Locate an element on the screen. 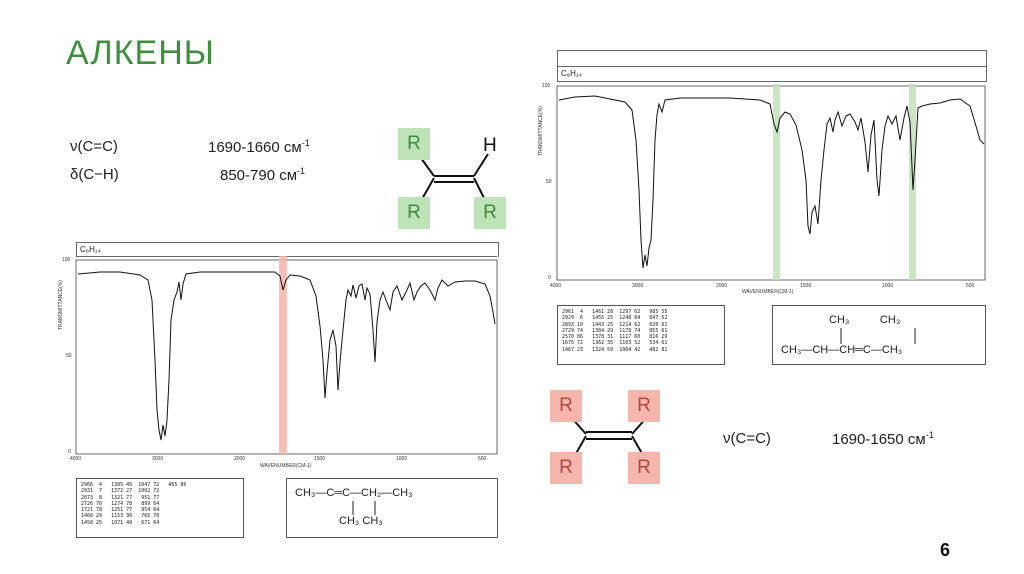  assignment-range-2: 850-790 см-1 is located at coordinates (263, 175).